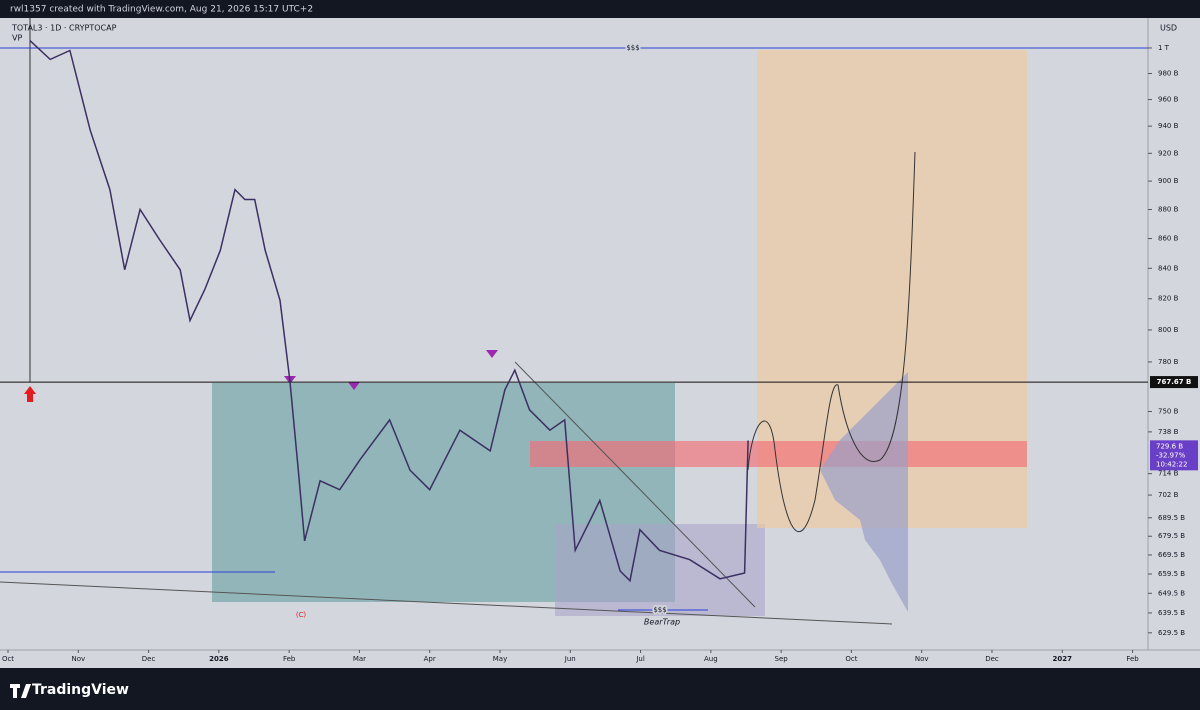 The image size is (1200, 710). What do you see at coordinates (1171, 536) in the screenshot?
I see `y-tick-label: 679.5 B` at bounding box center [1171, 536].